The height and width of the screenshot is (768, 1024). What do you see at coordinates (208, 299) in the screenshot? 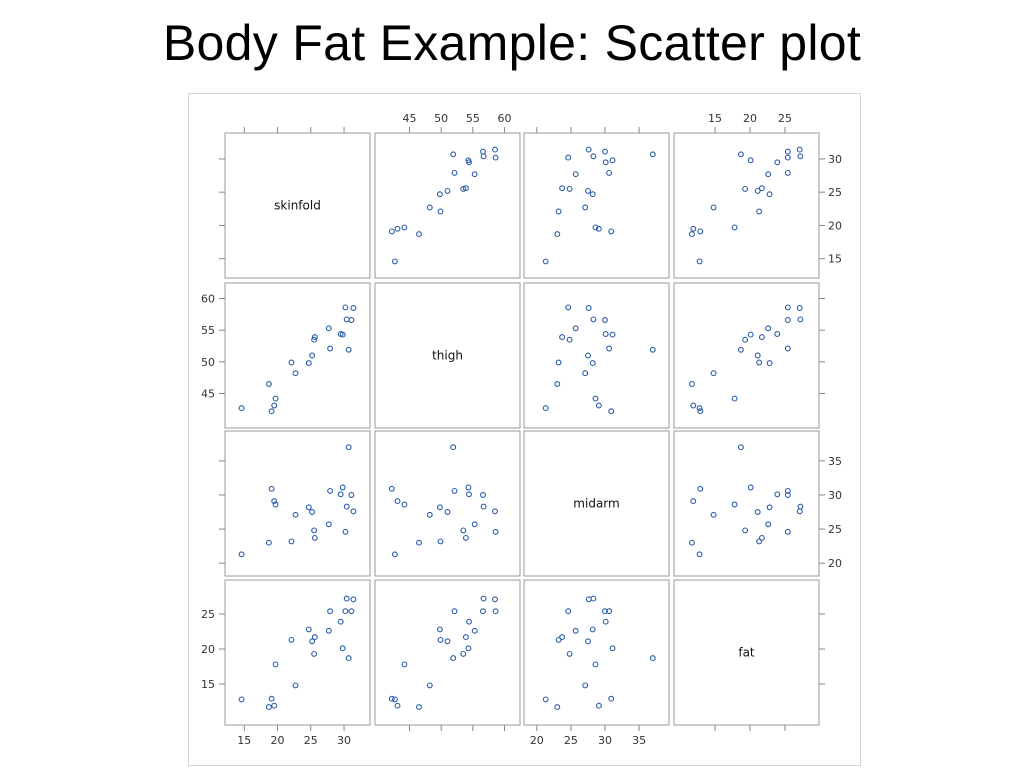
I see `tick-label-left-thigh: 60` at bounding box center [208, 299].